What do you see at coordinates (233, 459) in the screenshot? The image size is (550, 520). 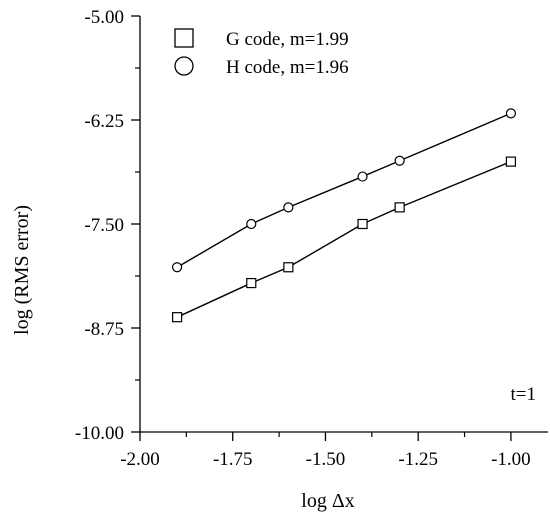 I see `x-tick-label: -1.75` at bounding box center [233, 459].